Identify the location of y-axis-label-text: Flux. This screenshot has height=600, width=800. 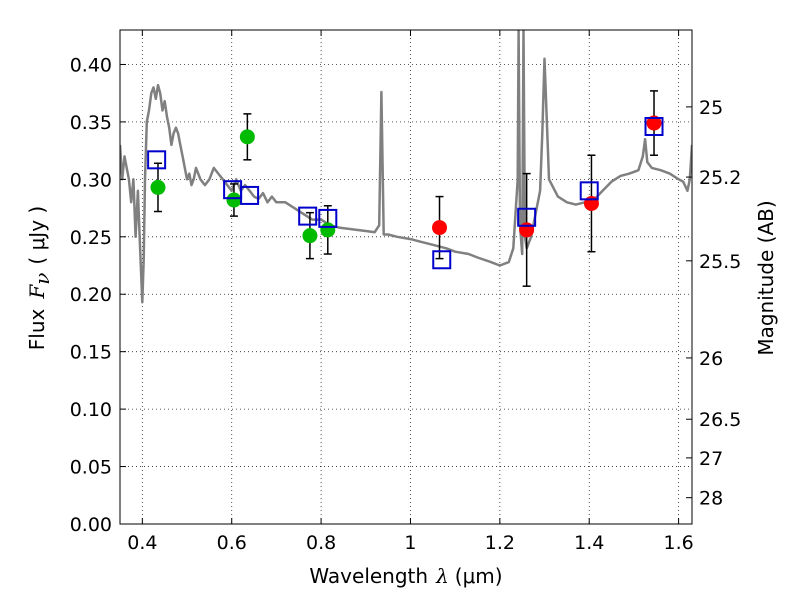
(37, 329).